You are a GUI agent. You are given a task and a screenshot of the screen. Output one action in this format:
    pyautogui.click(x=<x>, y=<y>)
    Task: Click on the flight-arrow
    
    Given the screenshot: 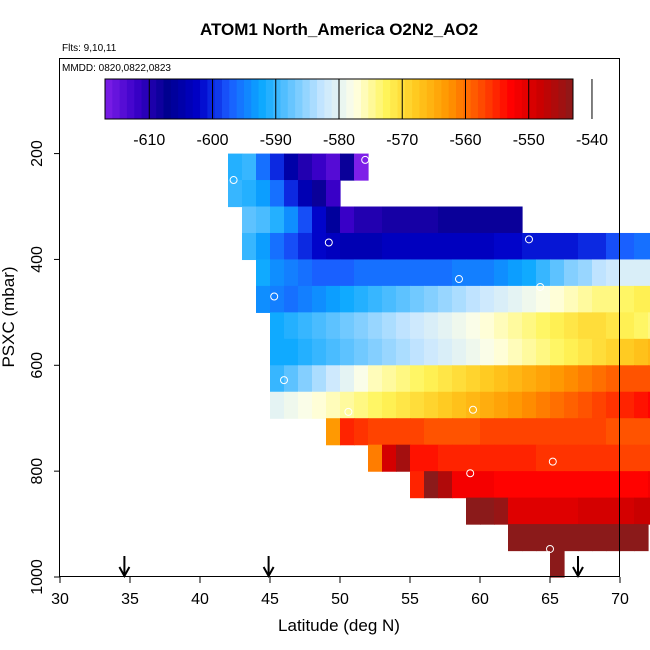 What is the action you would take?
    pyautogui.click(x=578, y=567)
    